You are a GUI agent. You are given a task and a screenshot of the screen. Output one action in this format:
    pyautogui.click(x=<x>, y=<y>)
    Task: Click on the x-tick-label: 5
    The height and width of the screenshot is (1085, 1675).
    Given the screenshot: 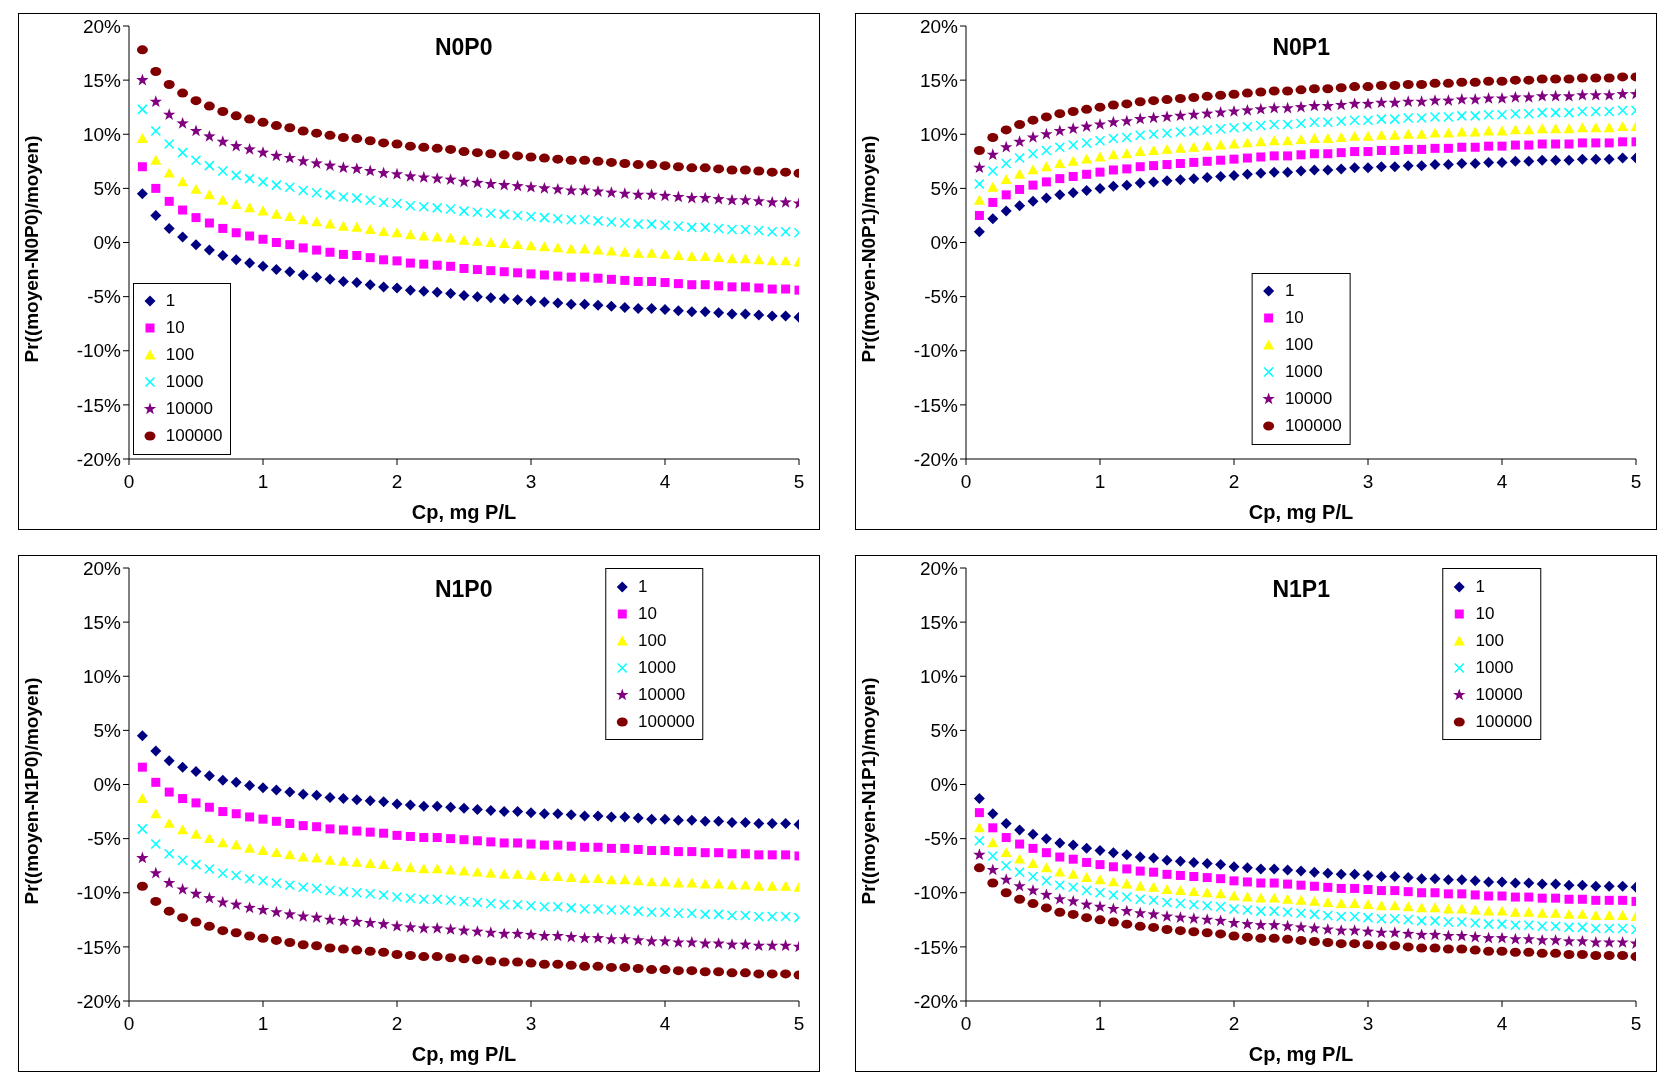 What is the action you would take?
    pyautogui.click(x=1636, y=482)
    